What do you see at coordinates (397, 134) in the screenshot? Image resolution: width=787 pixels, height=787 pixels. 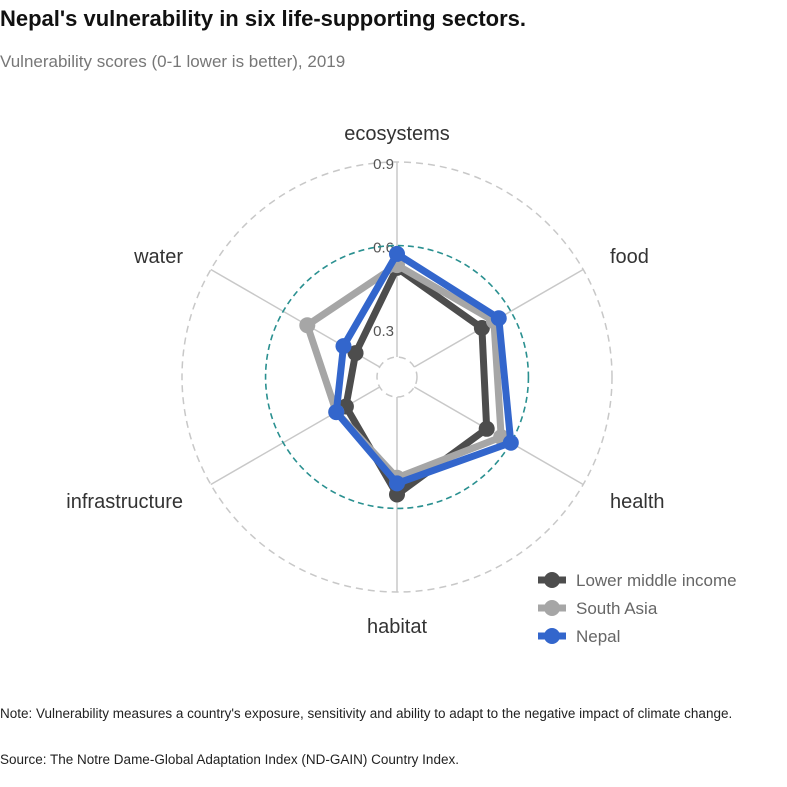 I see `category-label-ecosystems: ecosystems` at bounding box center [397, 134].